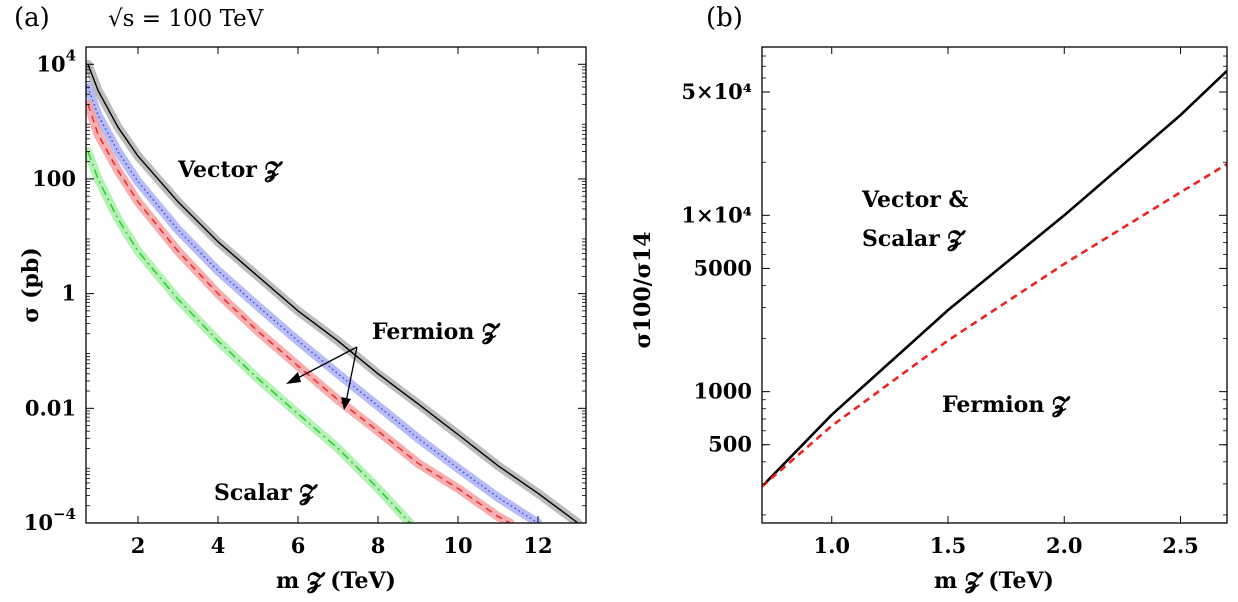  Describe the element at coordinates (298, 545) in the screenshot. I see `x-tick-label: 6` at that location.